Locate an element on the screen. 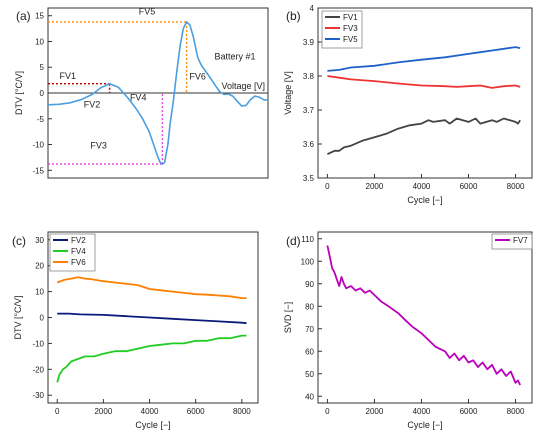 The width and height of the screenshot is (550, 444). panel-a-label: (a) is located at coordinates (23, 16).